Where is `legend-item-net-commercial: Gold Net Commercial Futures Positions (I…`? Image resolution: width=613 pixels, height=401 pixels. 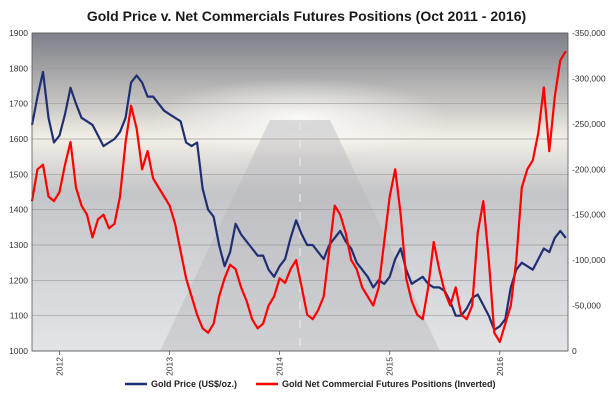
legend-item-net-commercial: Gold Net Commercial Futures Positions (I… is located at coordinates (376, 384).